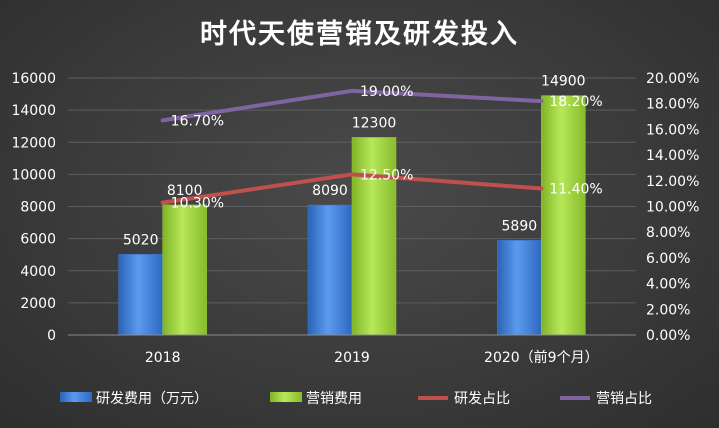 The height and width of the screenshot is (428, 719). What do you see at coordinates (386, 92) in the screenshot?
I see `line-data-label: 19.00%` at bounding box center [386, 92].